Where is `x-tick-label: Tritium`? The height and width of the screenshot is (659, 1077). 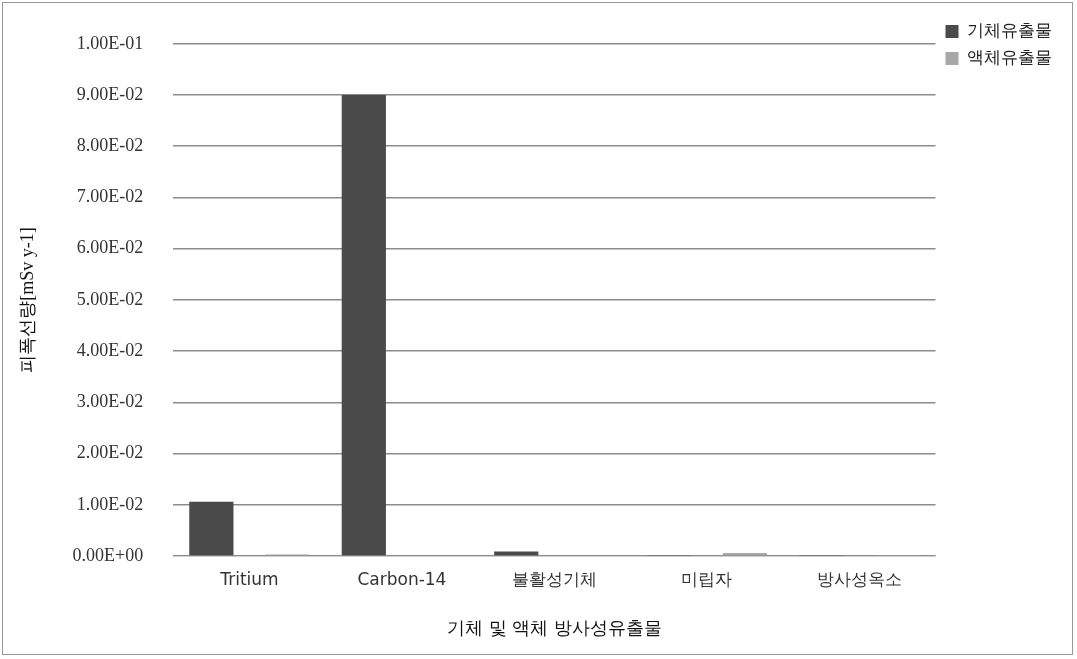 x-tick-label: Tritium is located at coordinates (249, 578).